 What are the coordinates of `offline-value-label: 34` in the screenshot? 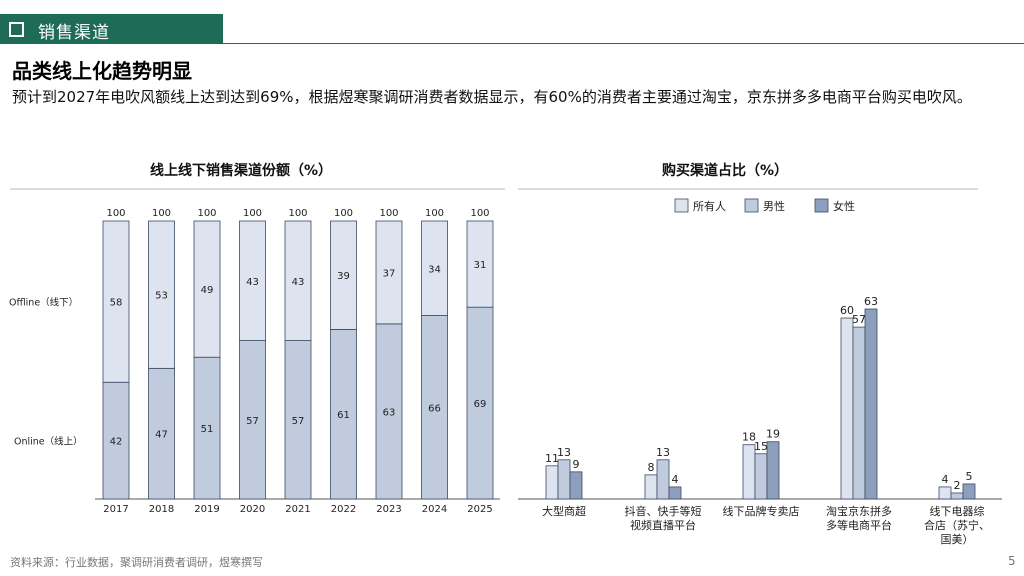 It's located at (434, 269).